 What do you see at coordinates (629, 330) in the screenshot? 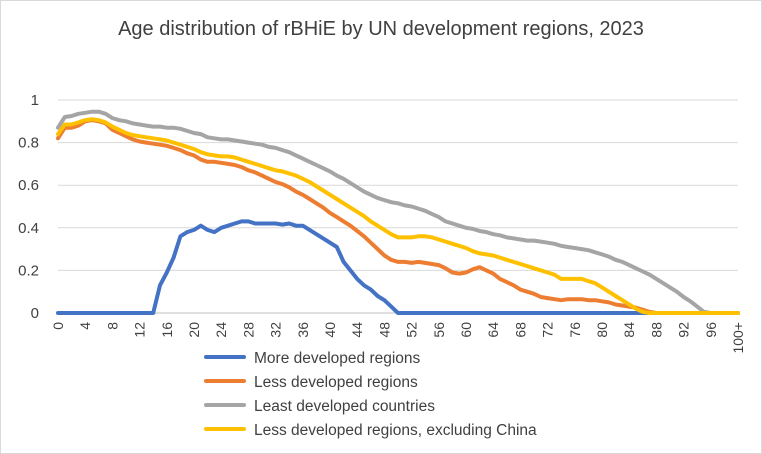
I see `x-tick-label: 84` at bounding box center [629, 330].